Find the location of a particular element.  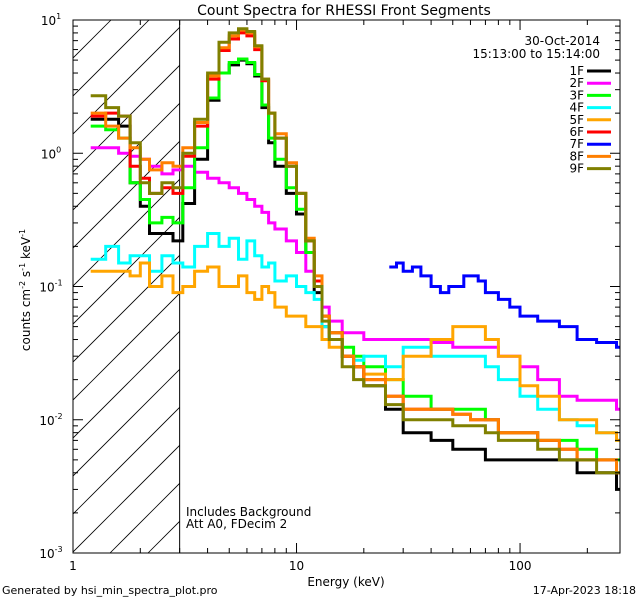

legend-label-1F: 1F is located at coordinates (576, 71).